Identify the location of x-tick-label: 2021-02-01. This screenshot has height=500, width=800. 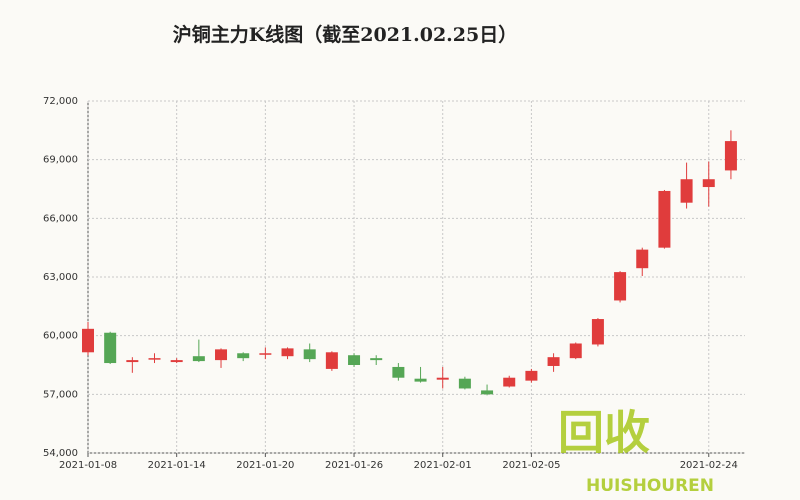
(443, 465).